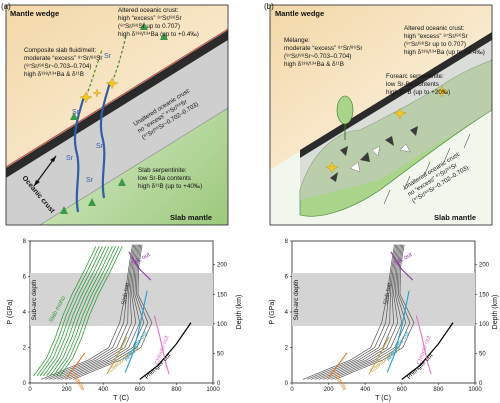  What do you see at coordinates (436, 36) in the screenshot?
I see `altered-b-2: high “excess” ⁸⁷Sr/⁸⁶Sr` at bounding box center [436, 36].